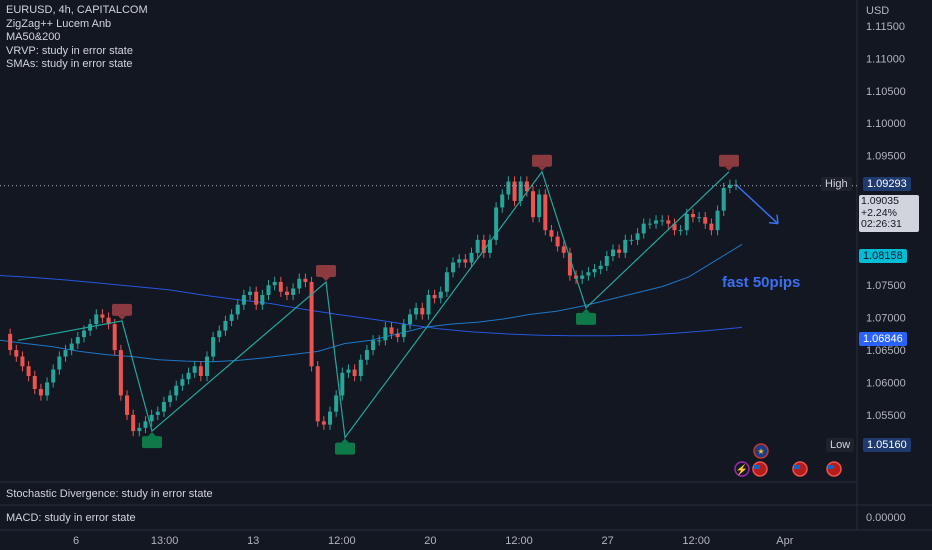 The image size is (932, 550). I want to click on last-price-box: 1.09035 +2.24% 02:26:31, so click(889, 213).